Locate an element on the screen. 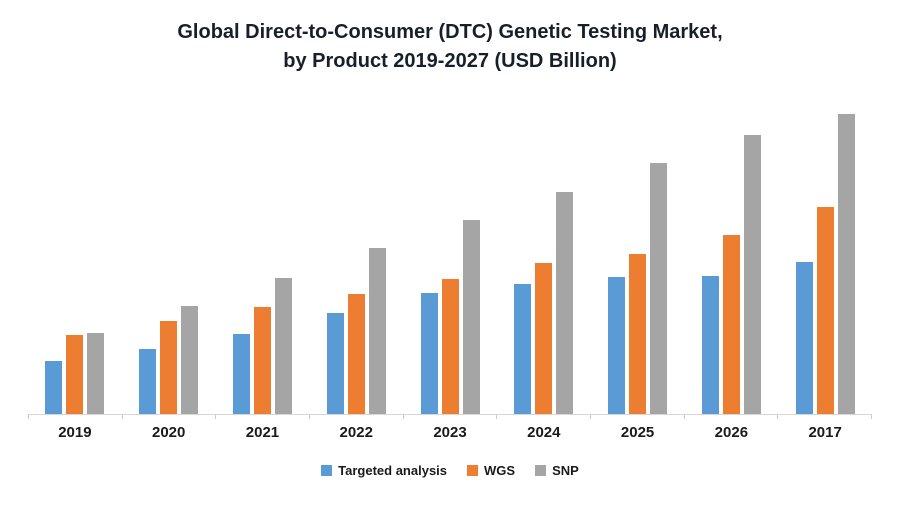  bar-targeted-analysis-2025 is located at coordinates (617, 345).